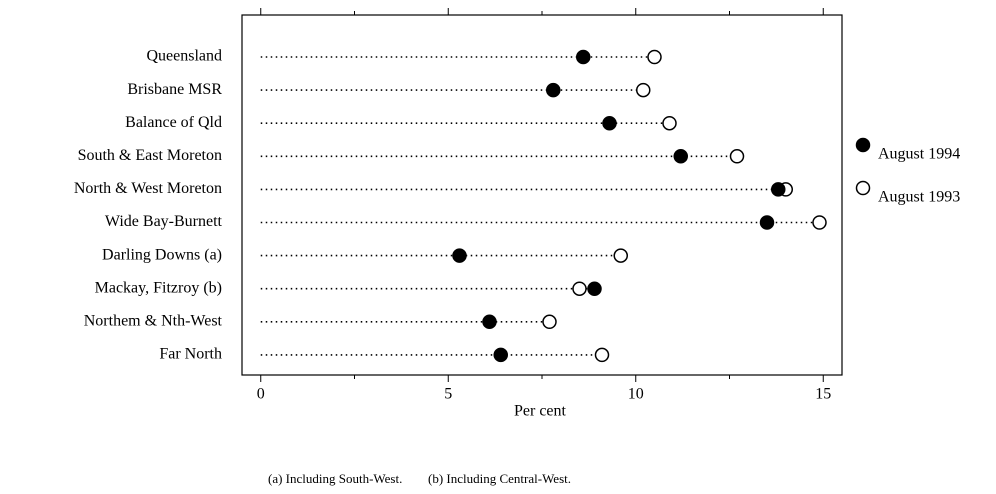  Describe the element at coordinates (190, 354) in the screenshot. I see `y-tick-label: Far North` at that location.